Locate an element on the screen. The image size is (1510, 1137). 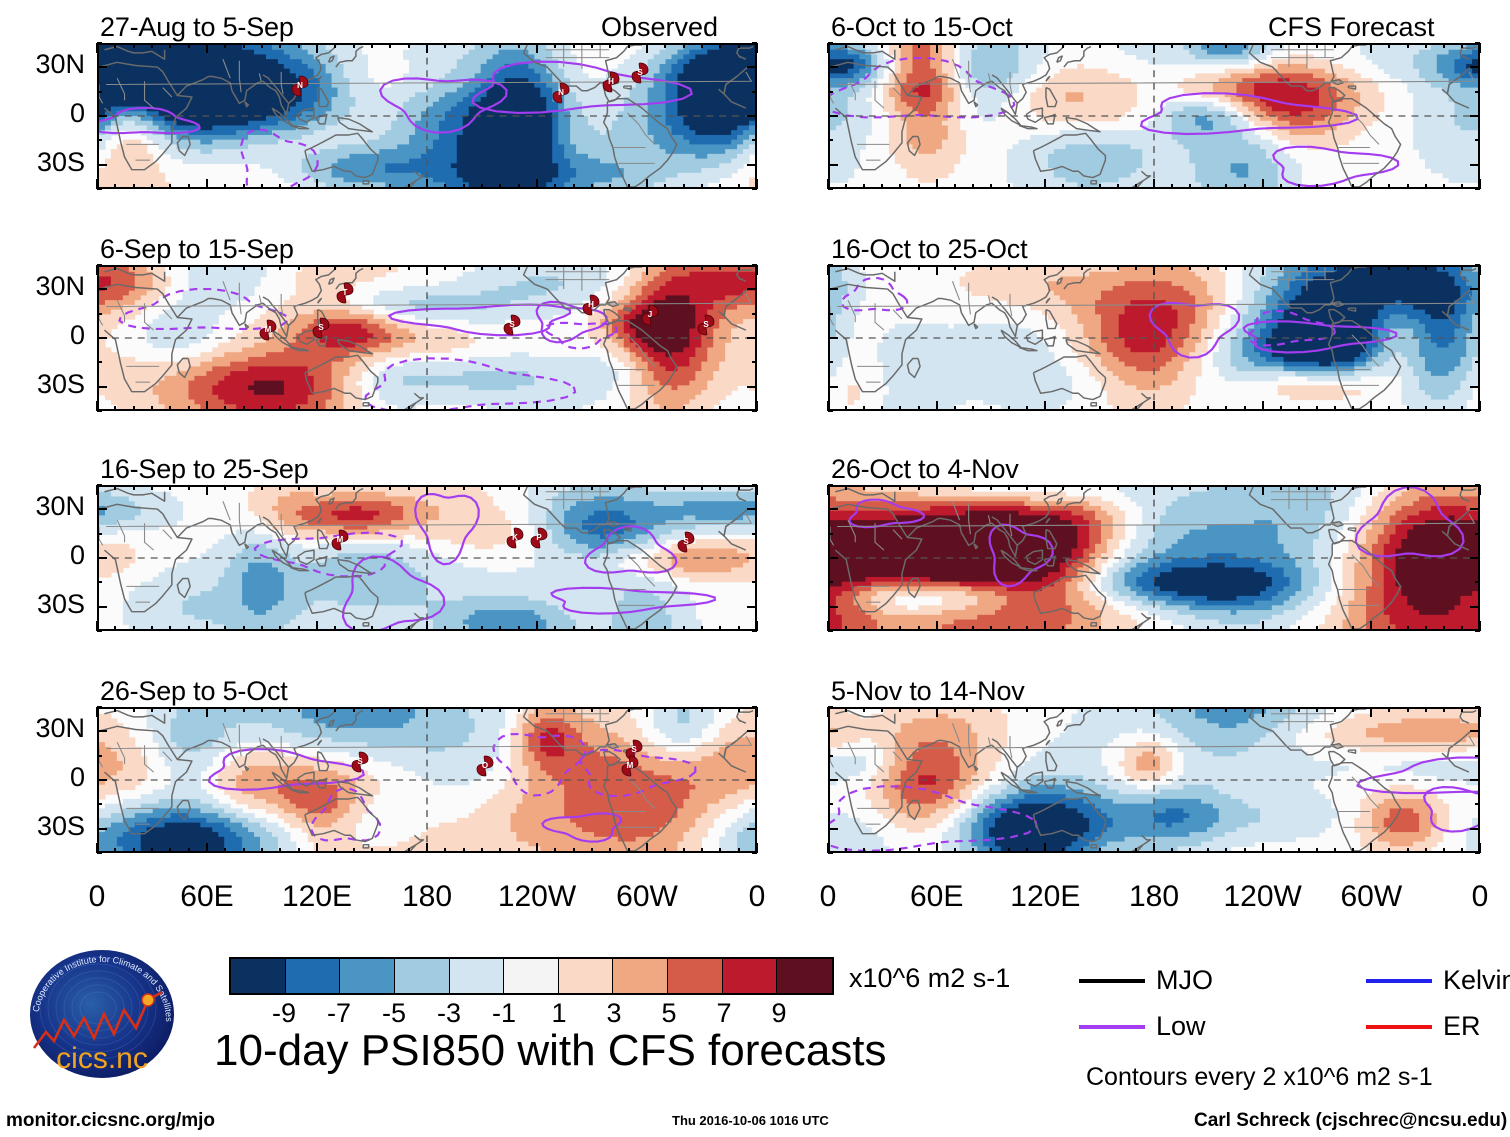
logo-text: cics.nc is located at coordinates (102, 1058).